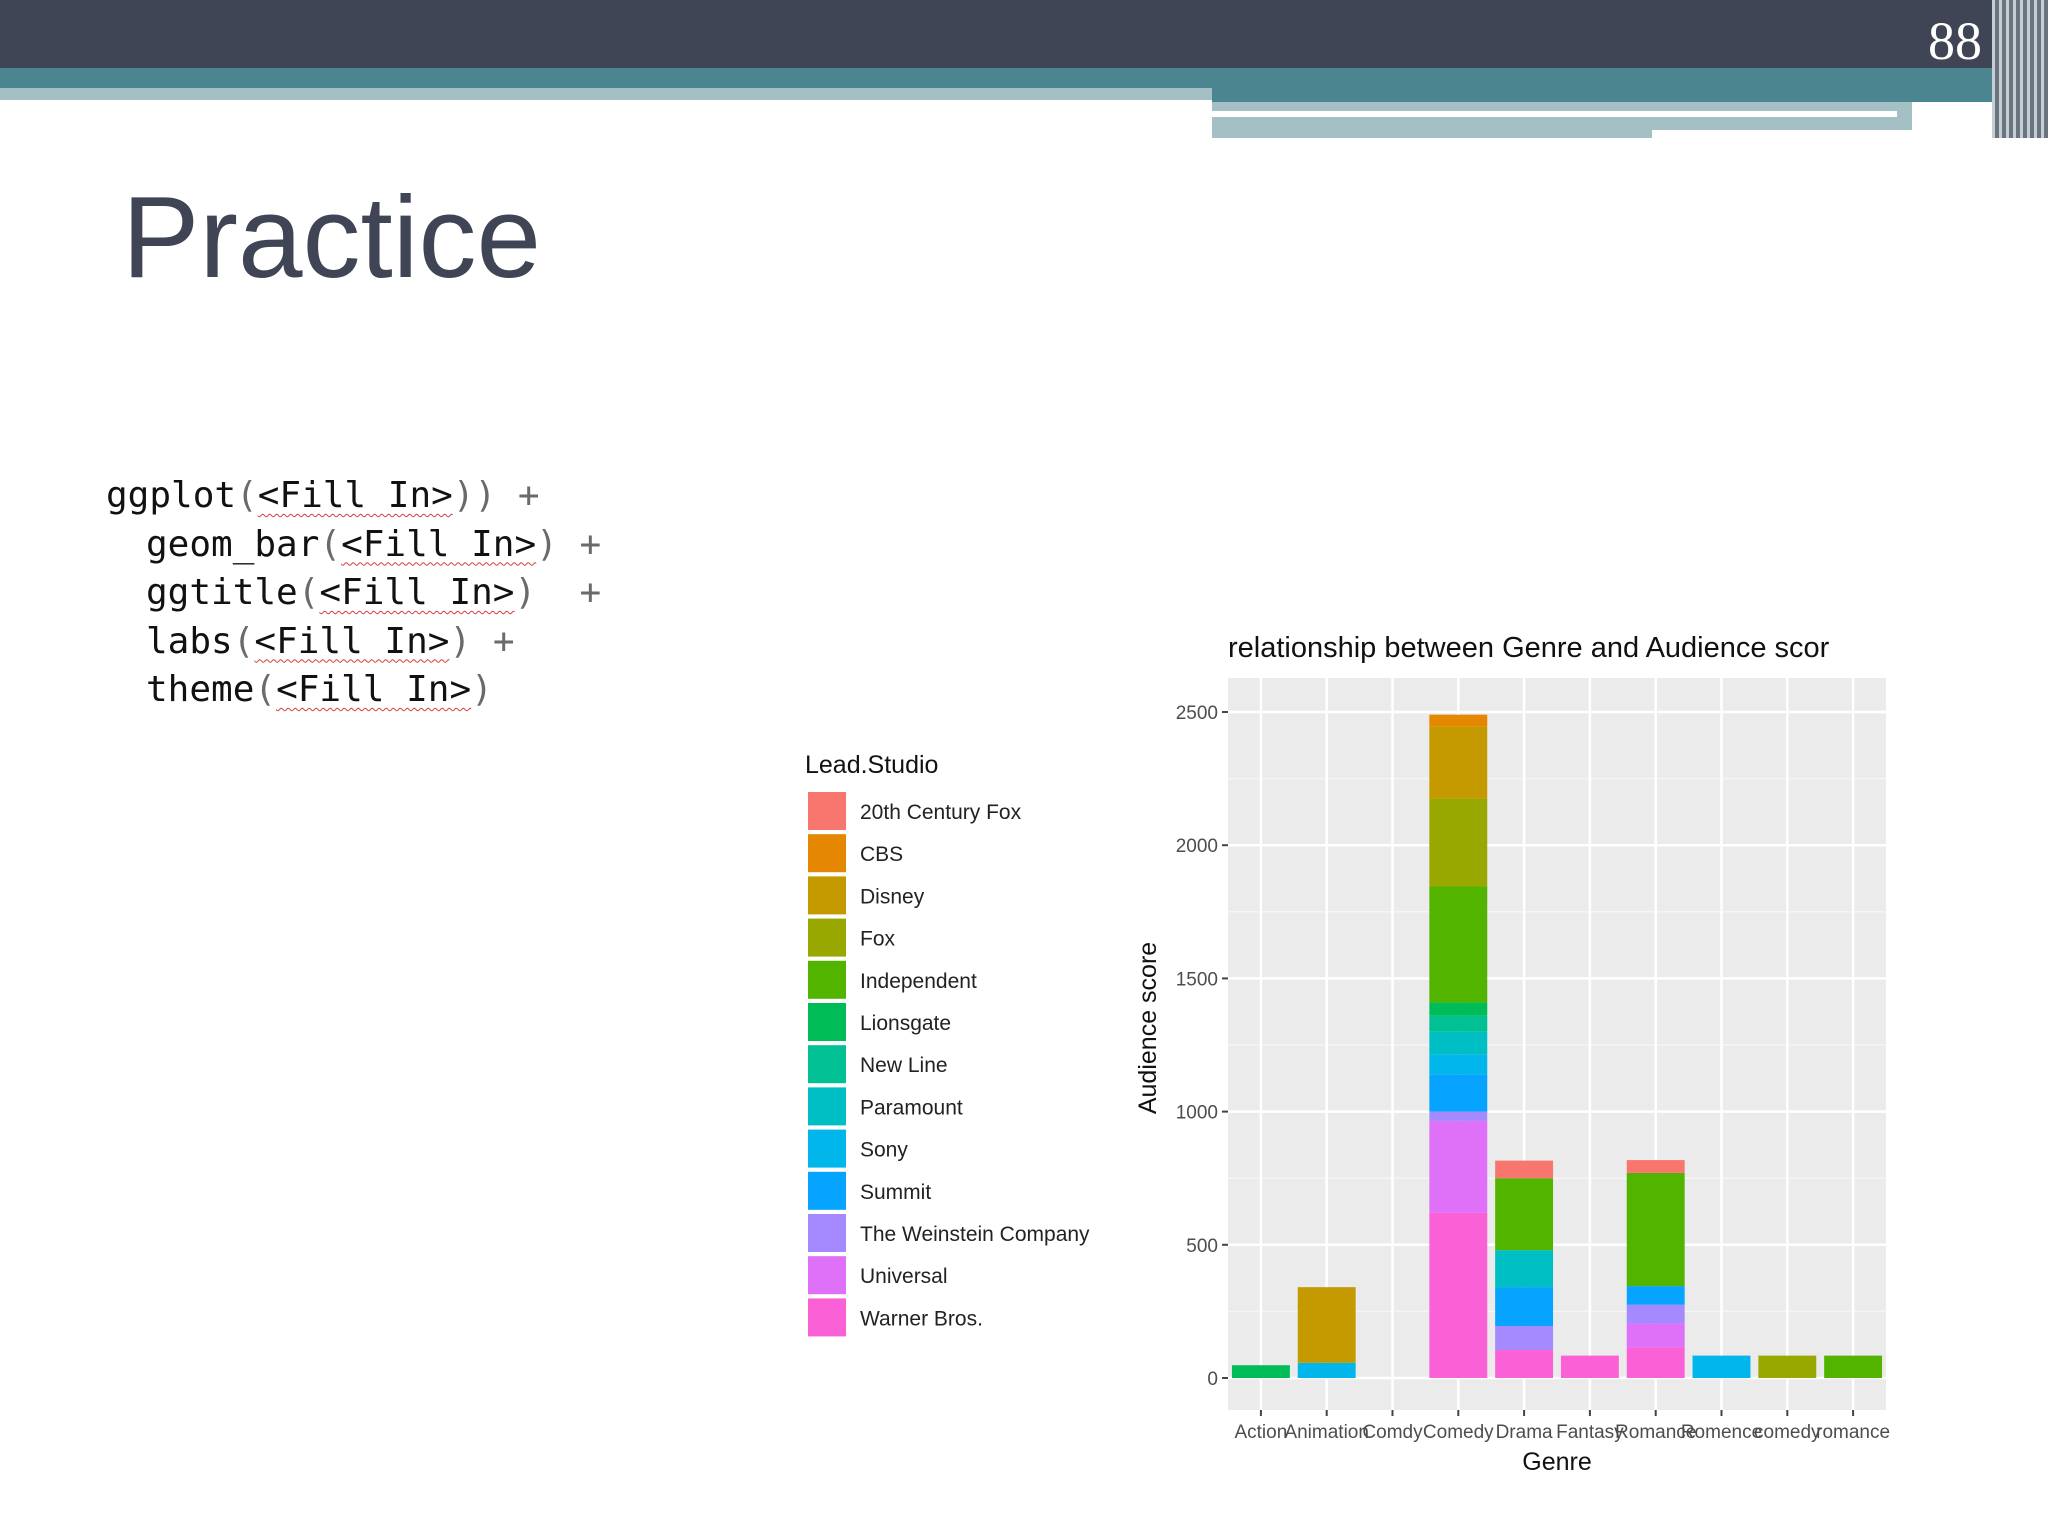  I want to click on x-tick-label: Fantasy, so click(1590, 1432).